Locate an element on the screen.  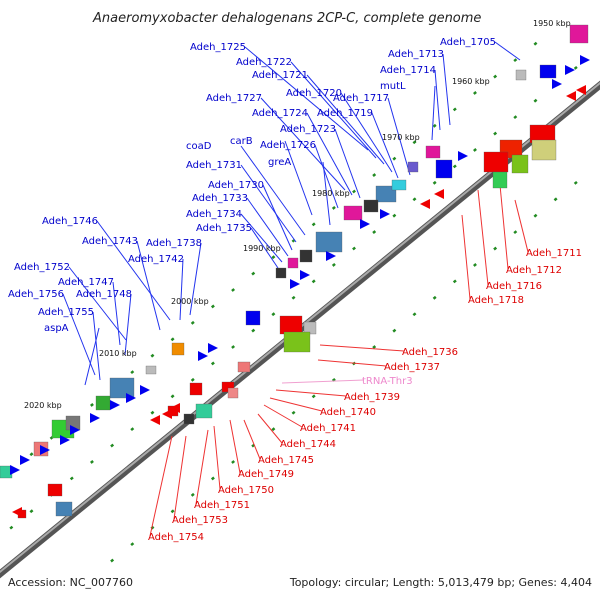
reverse-gene-label: Adeh_1744 is located at coordinates (308, 444).